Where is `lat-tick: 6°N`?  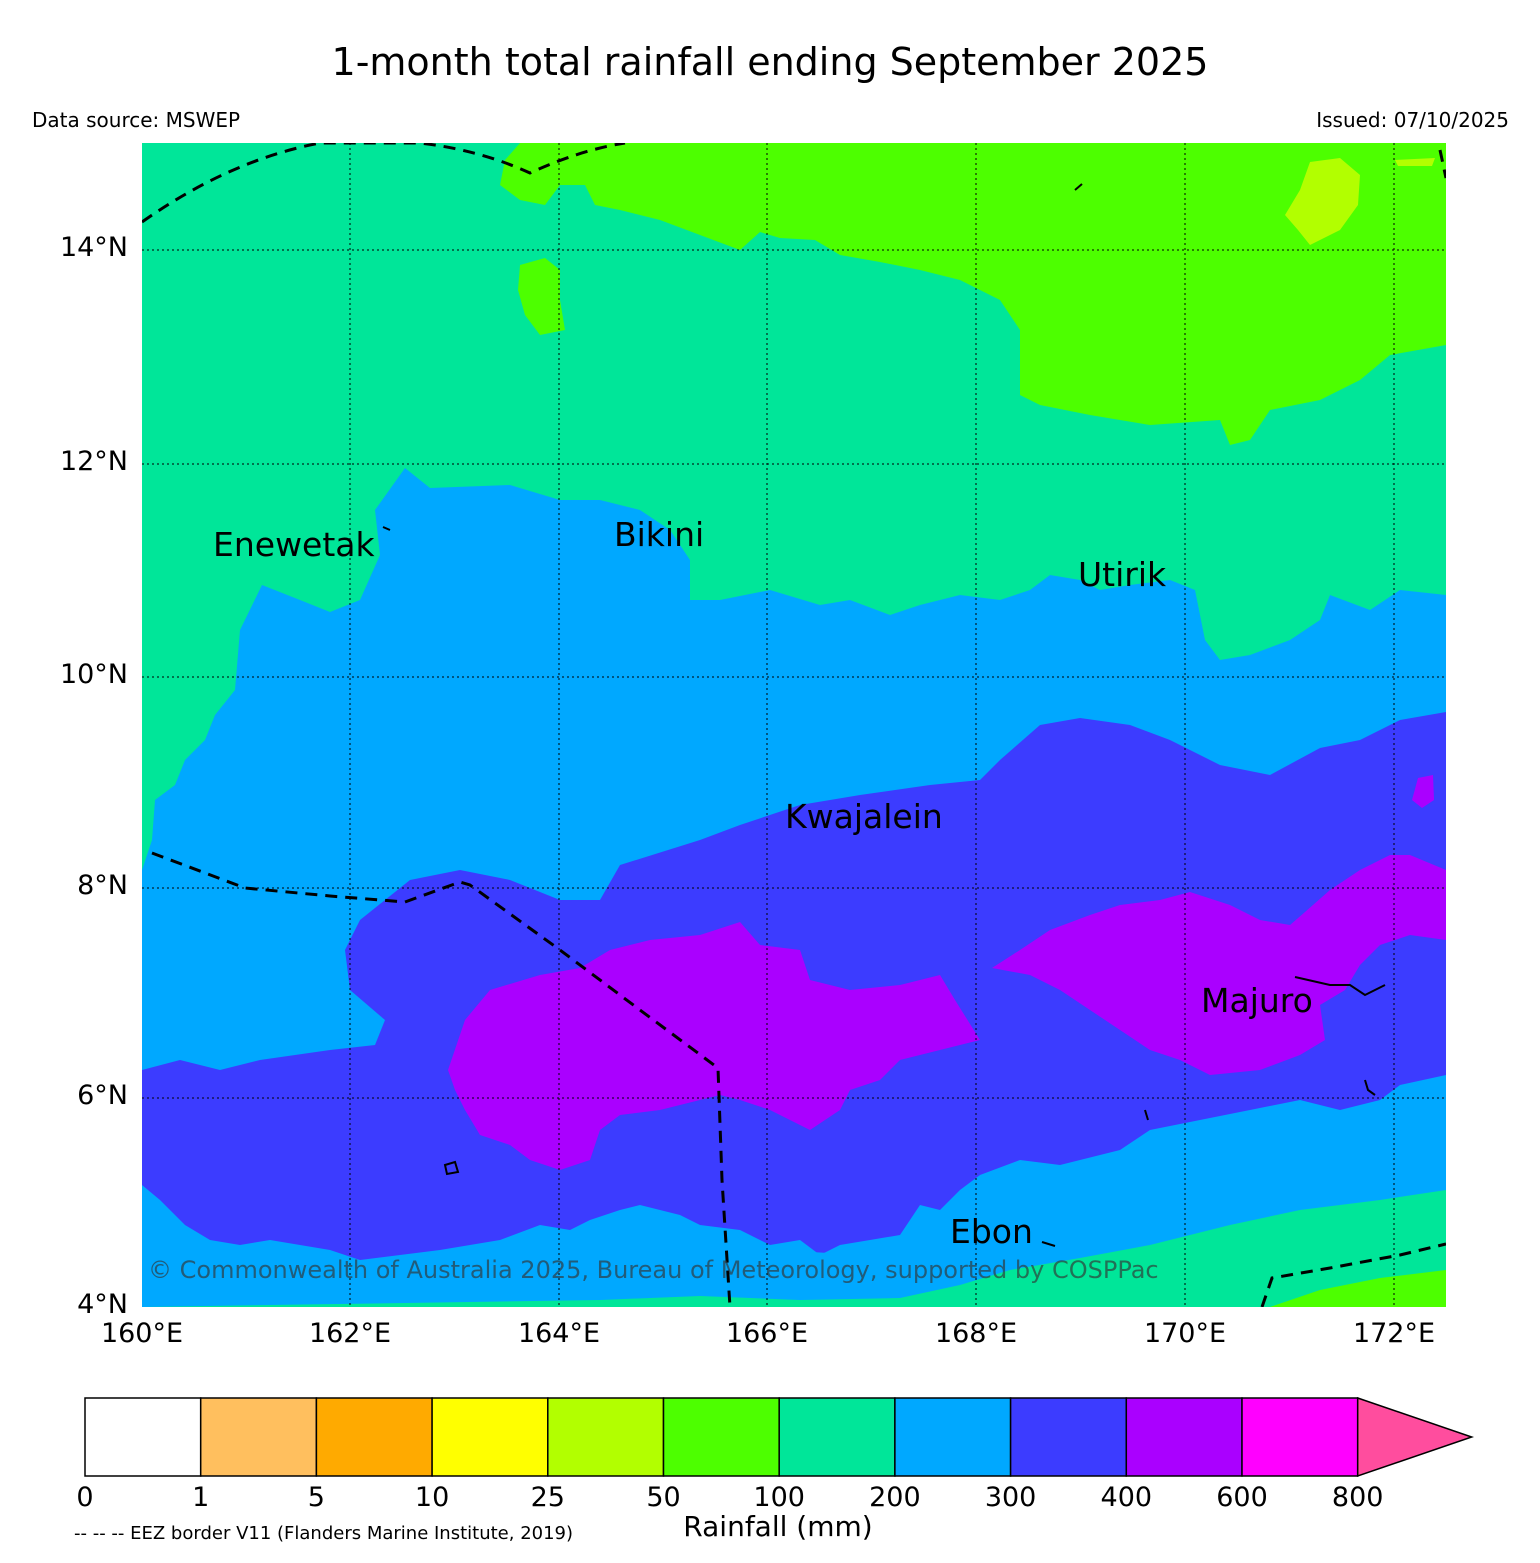 lat-tick: 6°N is located at coordinates (102, 1095).